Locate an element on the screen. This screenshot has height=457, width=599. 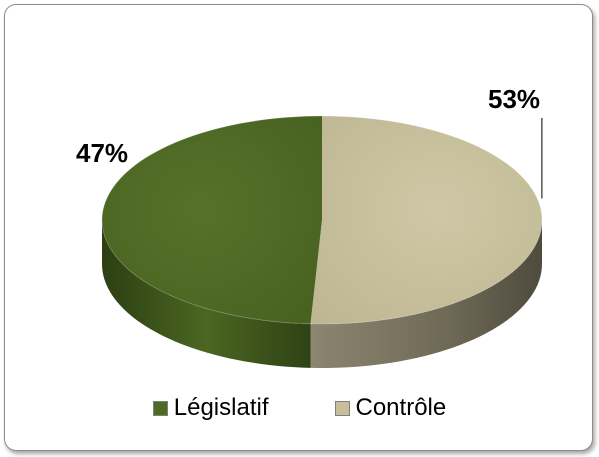
legend-item-legislatif: Législatif is located at coordinates (210, 408).